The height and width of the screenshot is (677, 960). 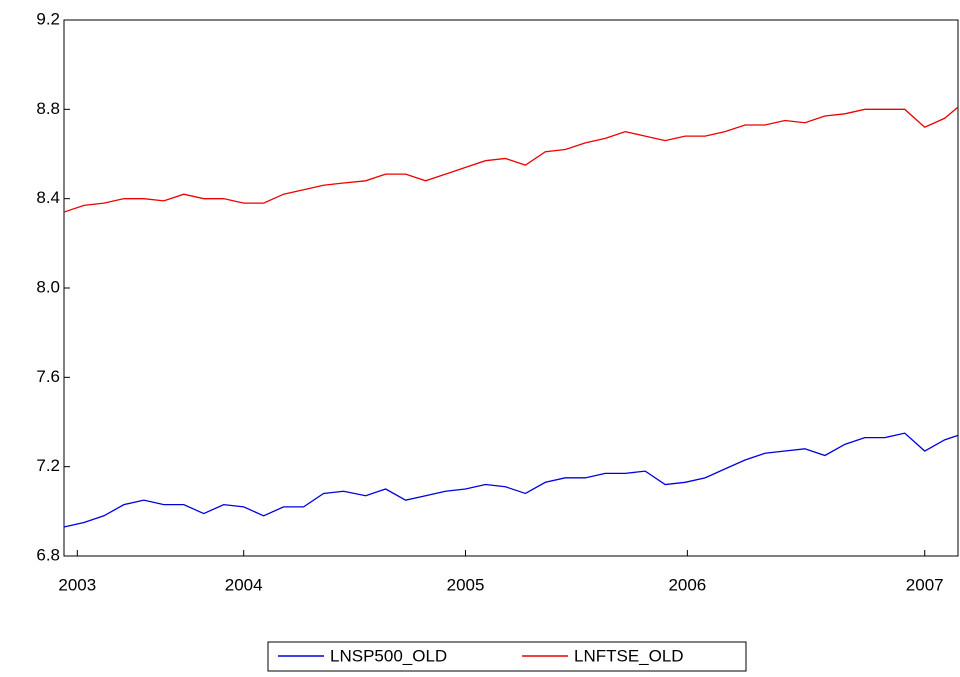 I want to click on y-tick-label: 6.8, so click(x=48, y=554).